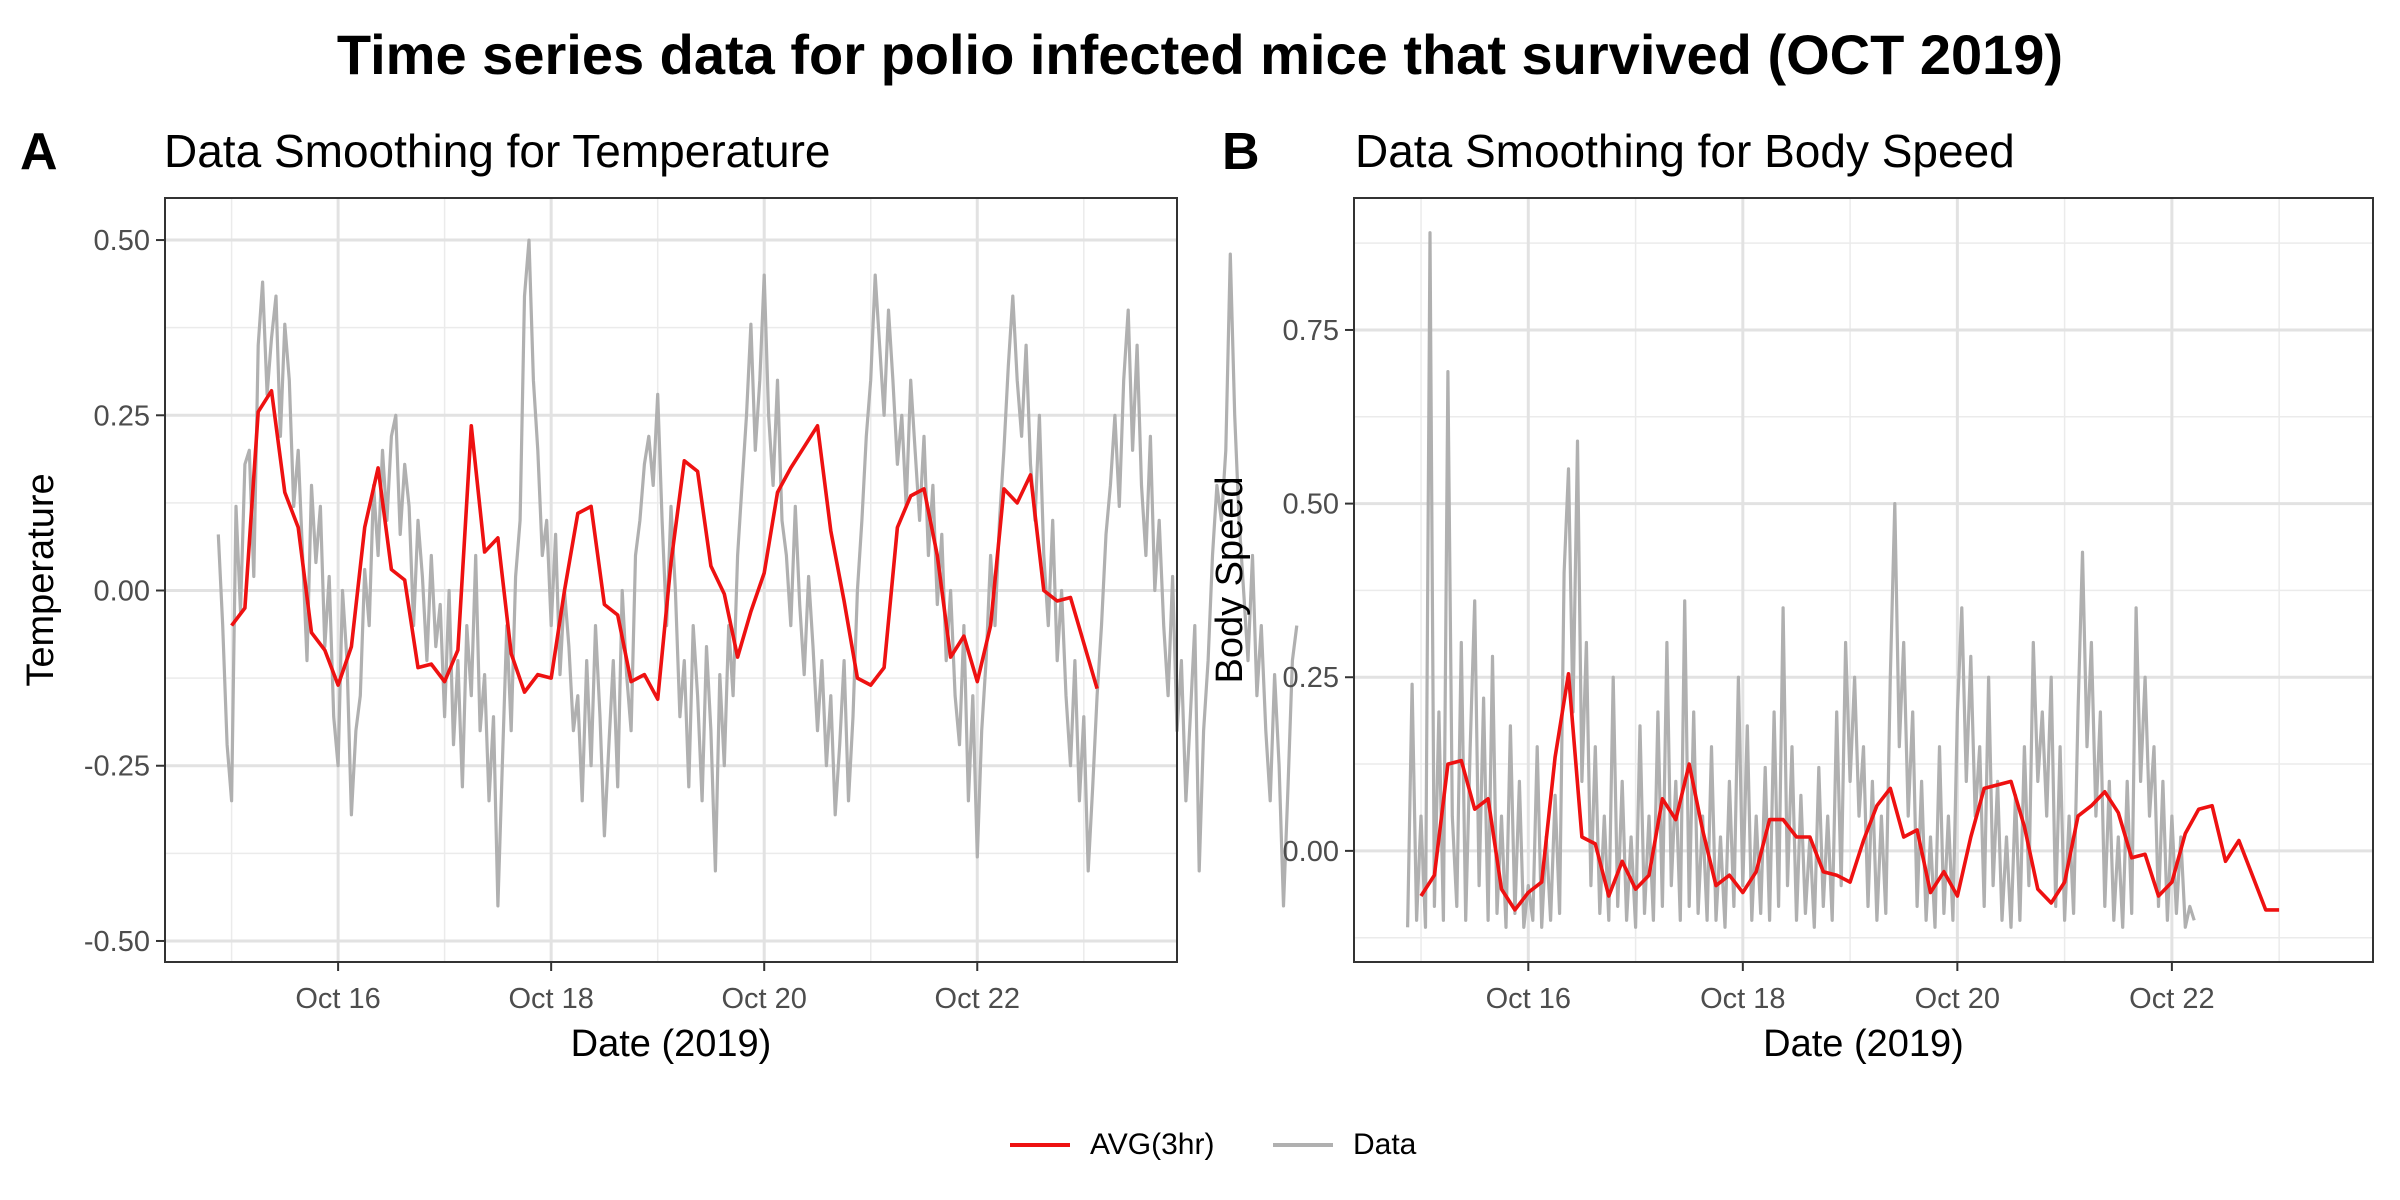  What do you see at coordinates (41, 579) in the screenshot?
I see `y-axis-label: Temperature` at bounding box center [41, 579].